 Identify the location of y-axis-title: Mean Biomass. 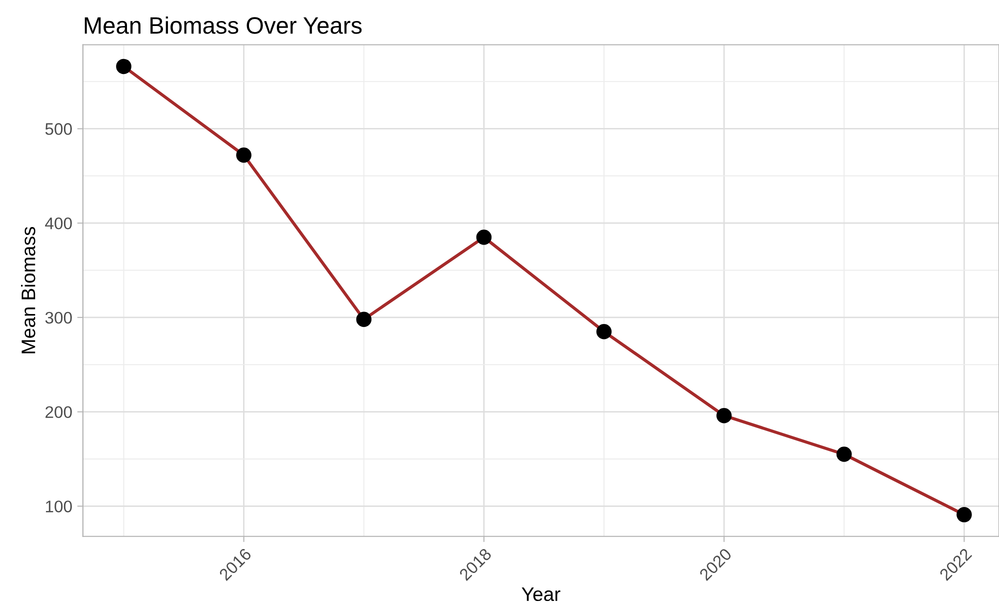
(28, 290).